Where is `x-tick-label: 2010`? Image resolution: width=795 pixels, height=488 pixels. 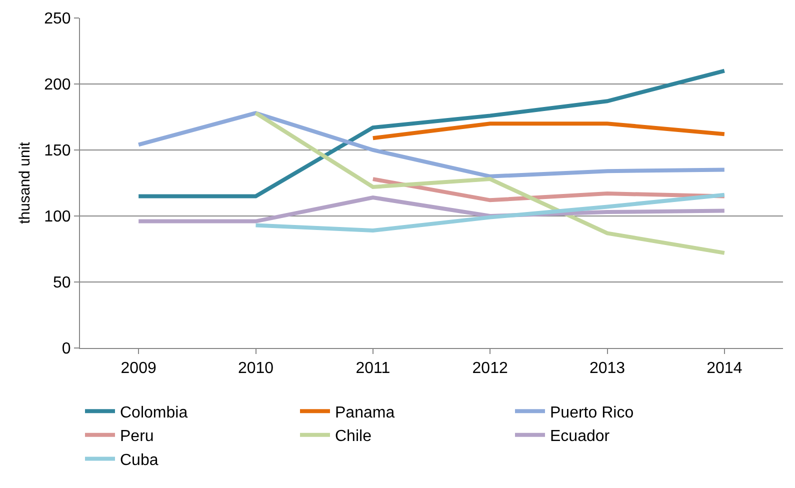 x-tick-label: 2010 is located at coordinates (256, 369).